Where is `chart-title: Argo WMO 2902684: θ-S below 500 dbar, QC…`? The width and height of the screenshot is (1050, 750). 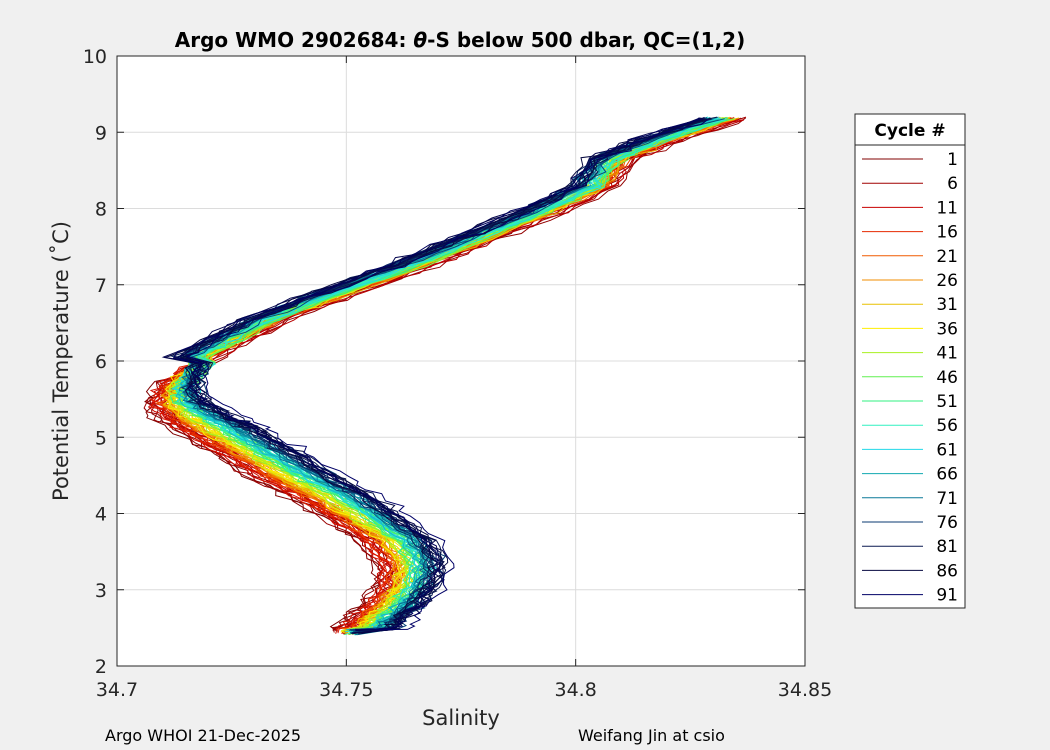
chart-title: Argo WMO 2902684: θ-S below 500 dbar, QC… is located at coordinates (460, 40).